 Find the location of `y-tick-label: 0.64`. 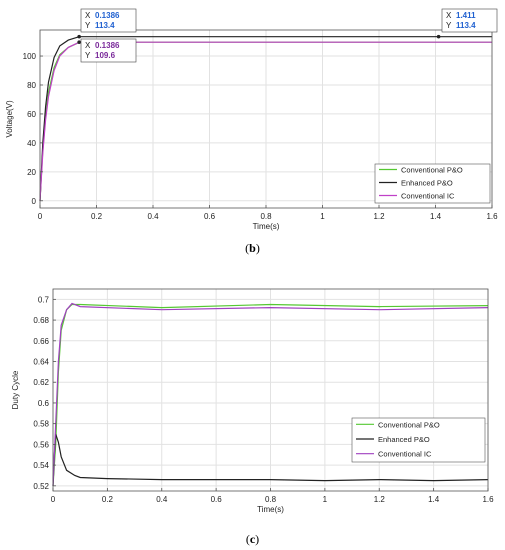

y-tick-label: 0.64 is located at coordinates (41, 362).